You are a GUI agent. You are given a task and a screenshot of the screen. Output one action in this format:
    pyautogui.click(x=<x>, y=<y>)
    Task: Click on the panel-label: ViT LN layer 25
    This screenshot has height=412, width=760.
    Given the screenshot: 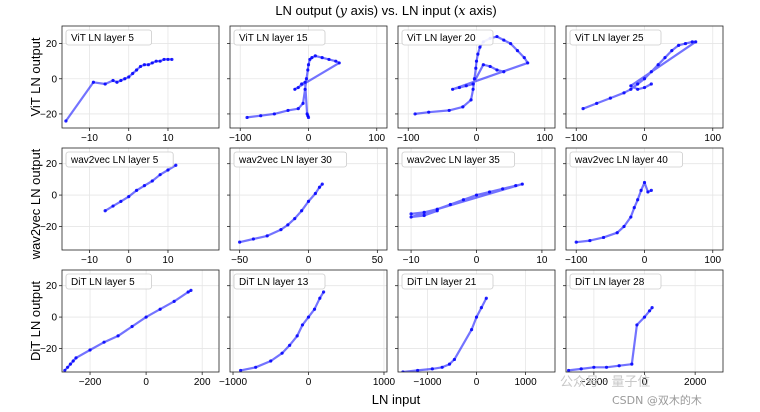 What is the action you would take?
    pyautogui.click(x=609, y=38)
    